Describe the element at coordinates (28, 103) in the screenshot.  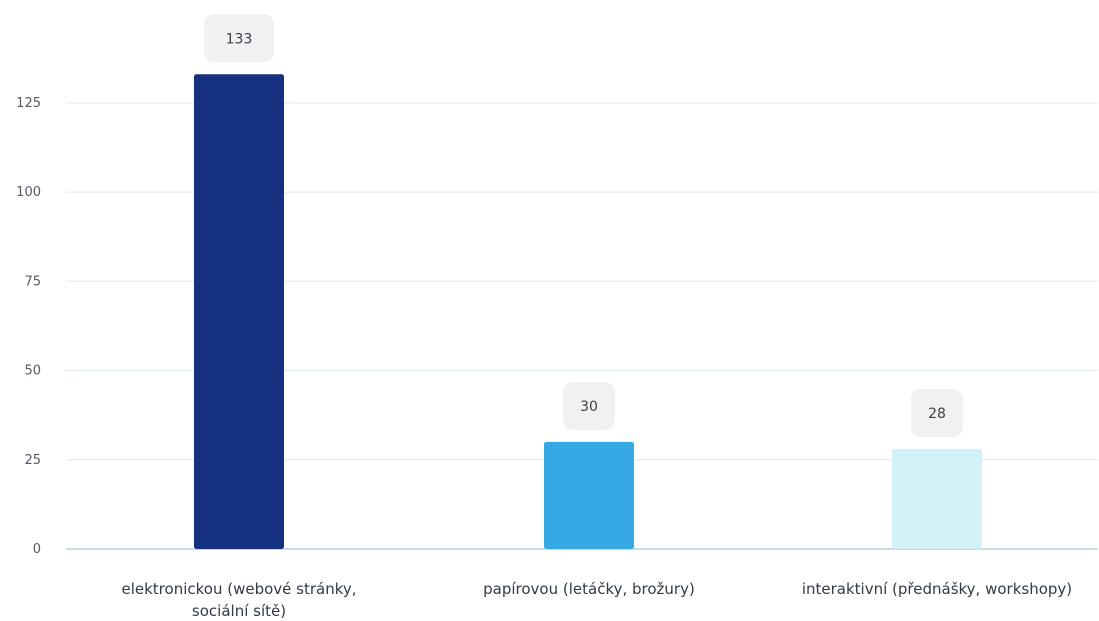
I see `y-tick-label-125: 125` at that location.